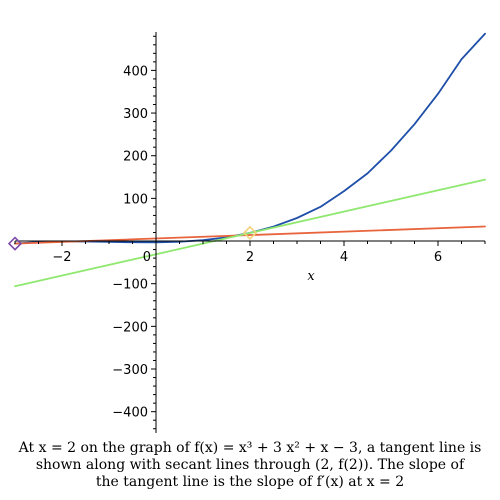 This screenshot has height=500, width=500. What do you see at coordinates (130, 413) in the screenshot?
I see `y-tick-label: −400` at bounding box center [130, 413].